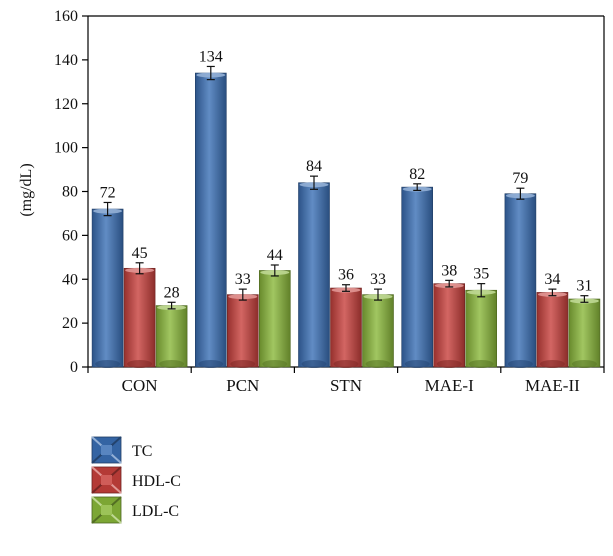 Image resolution: width=613 pixels, height=556 pixels. I want to click on x-category-label: PCN, so click(242, 385).